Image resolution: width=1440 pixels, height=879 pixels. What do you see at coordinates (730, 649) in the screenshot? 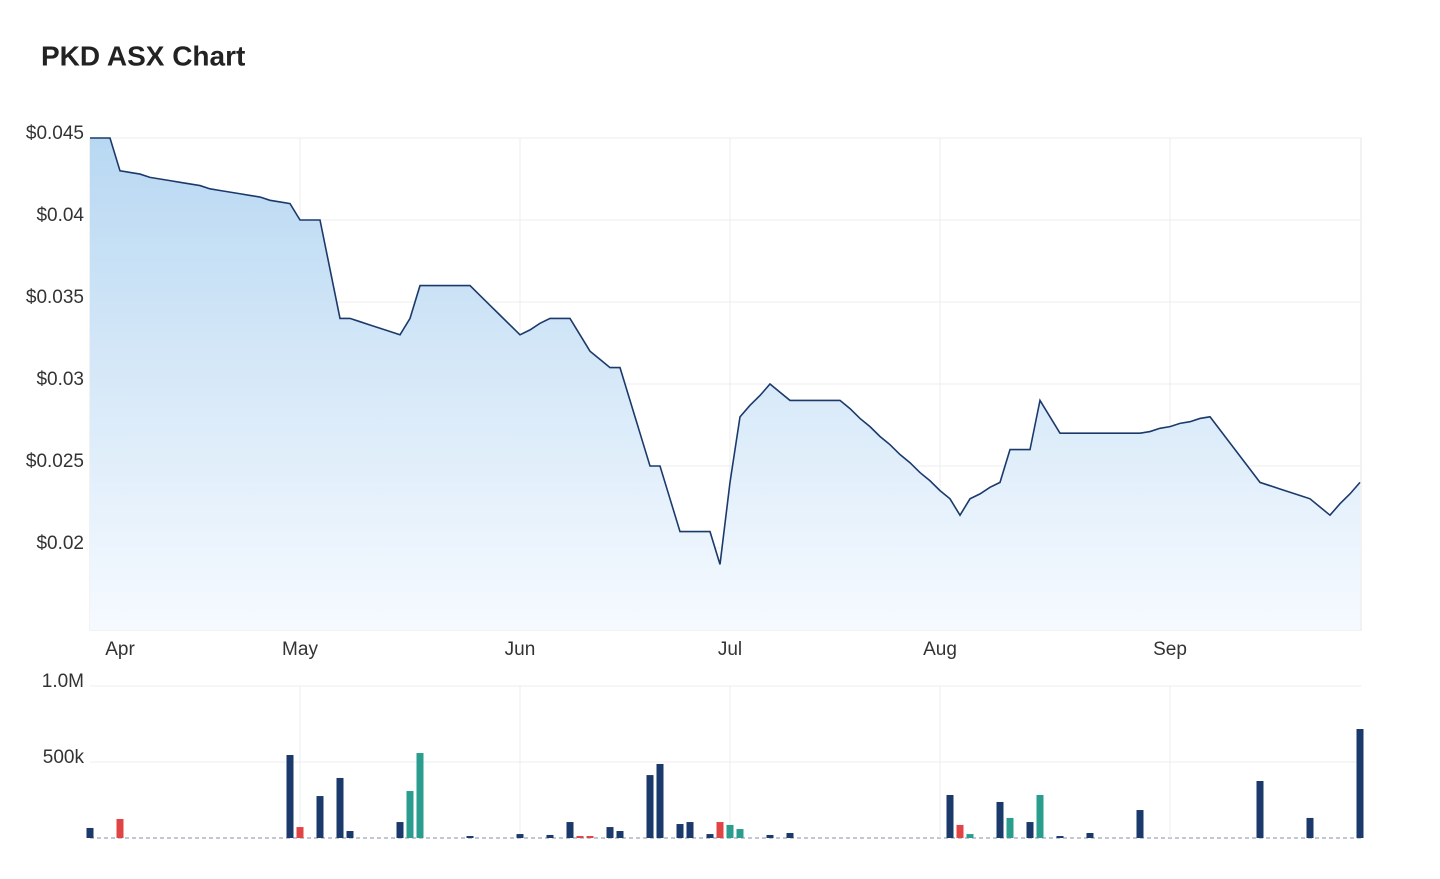
I see `x-tick-label: Jul` at bounding box center [730, 649].